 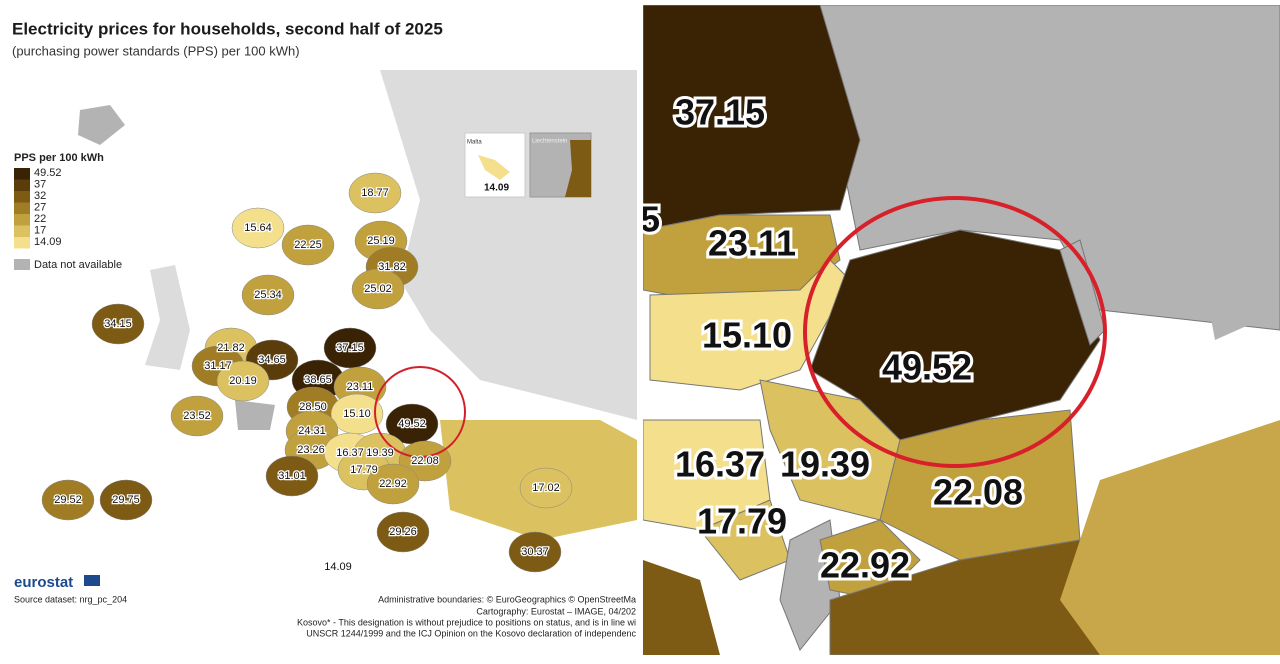 What do you see at coordinates (70, 599) in the screenshot?
I see `source: Source dataset: nrg_pc_204` at bounding box center [70, 599].